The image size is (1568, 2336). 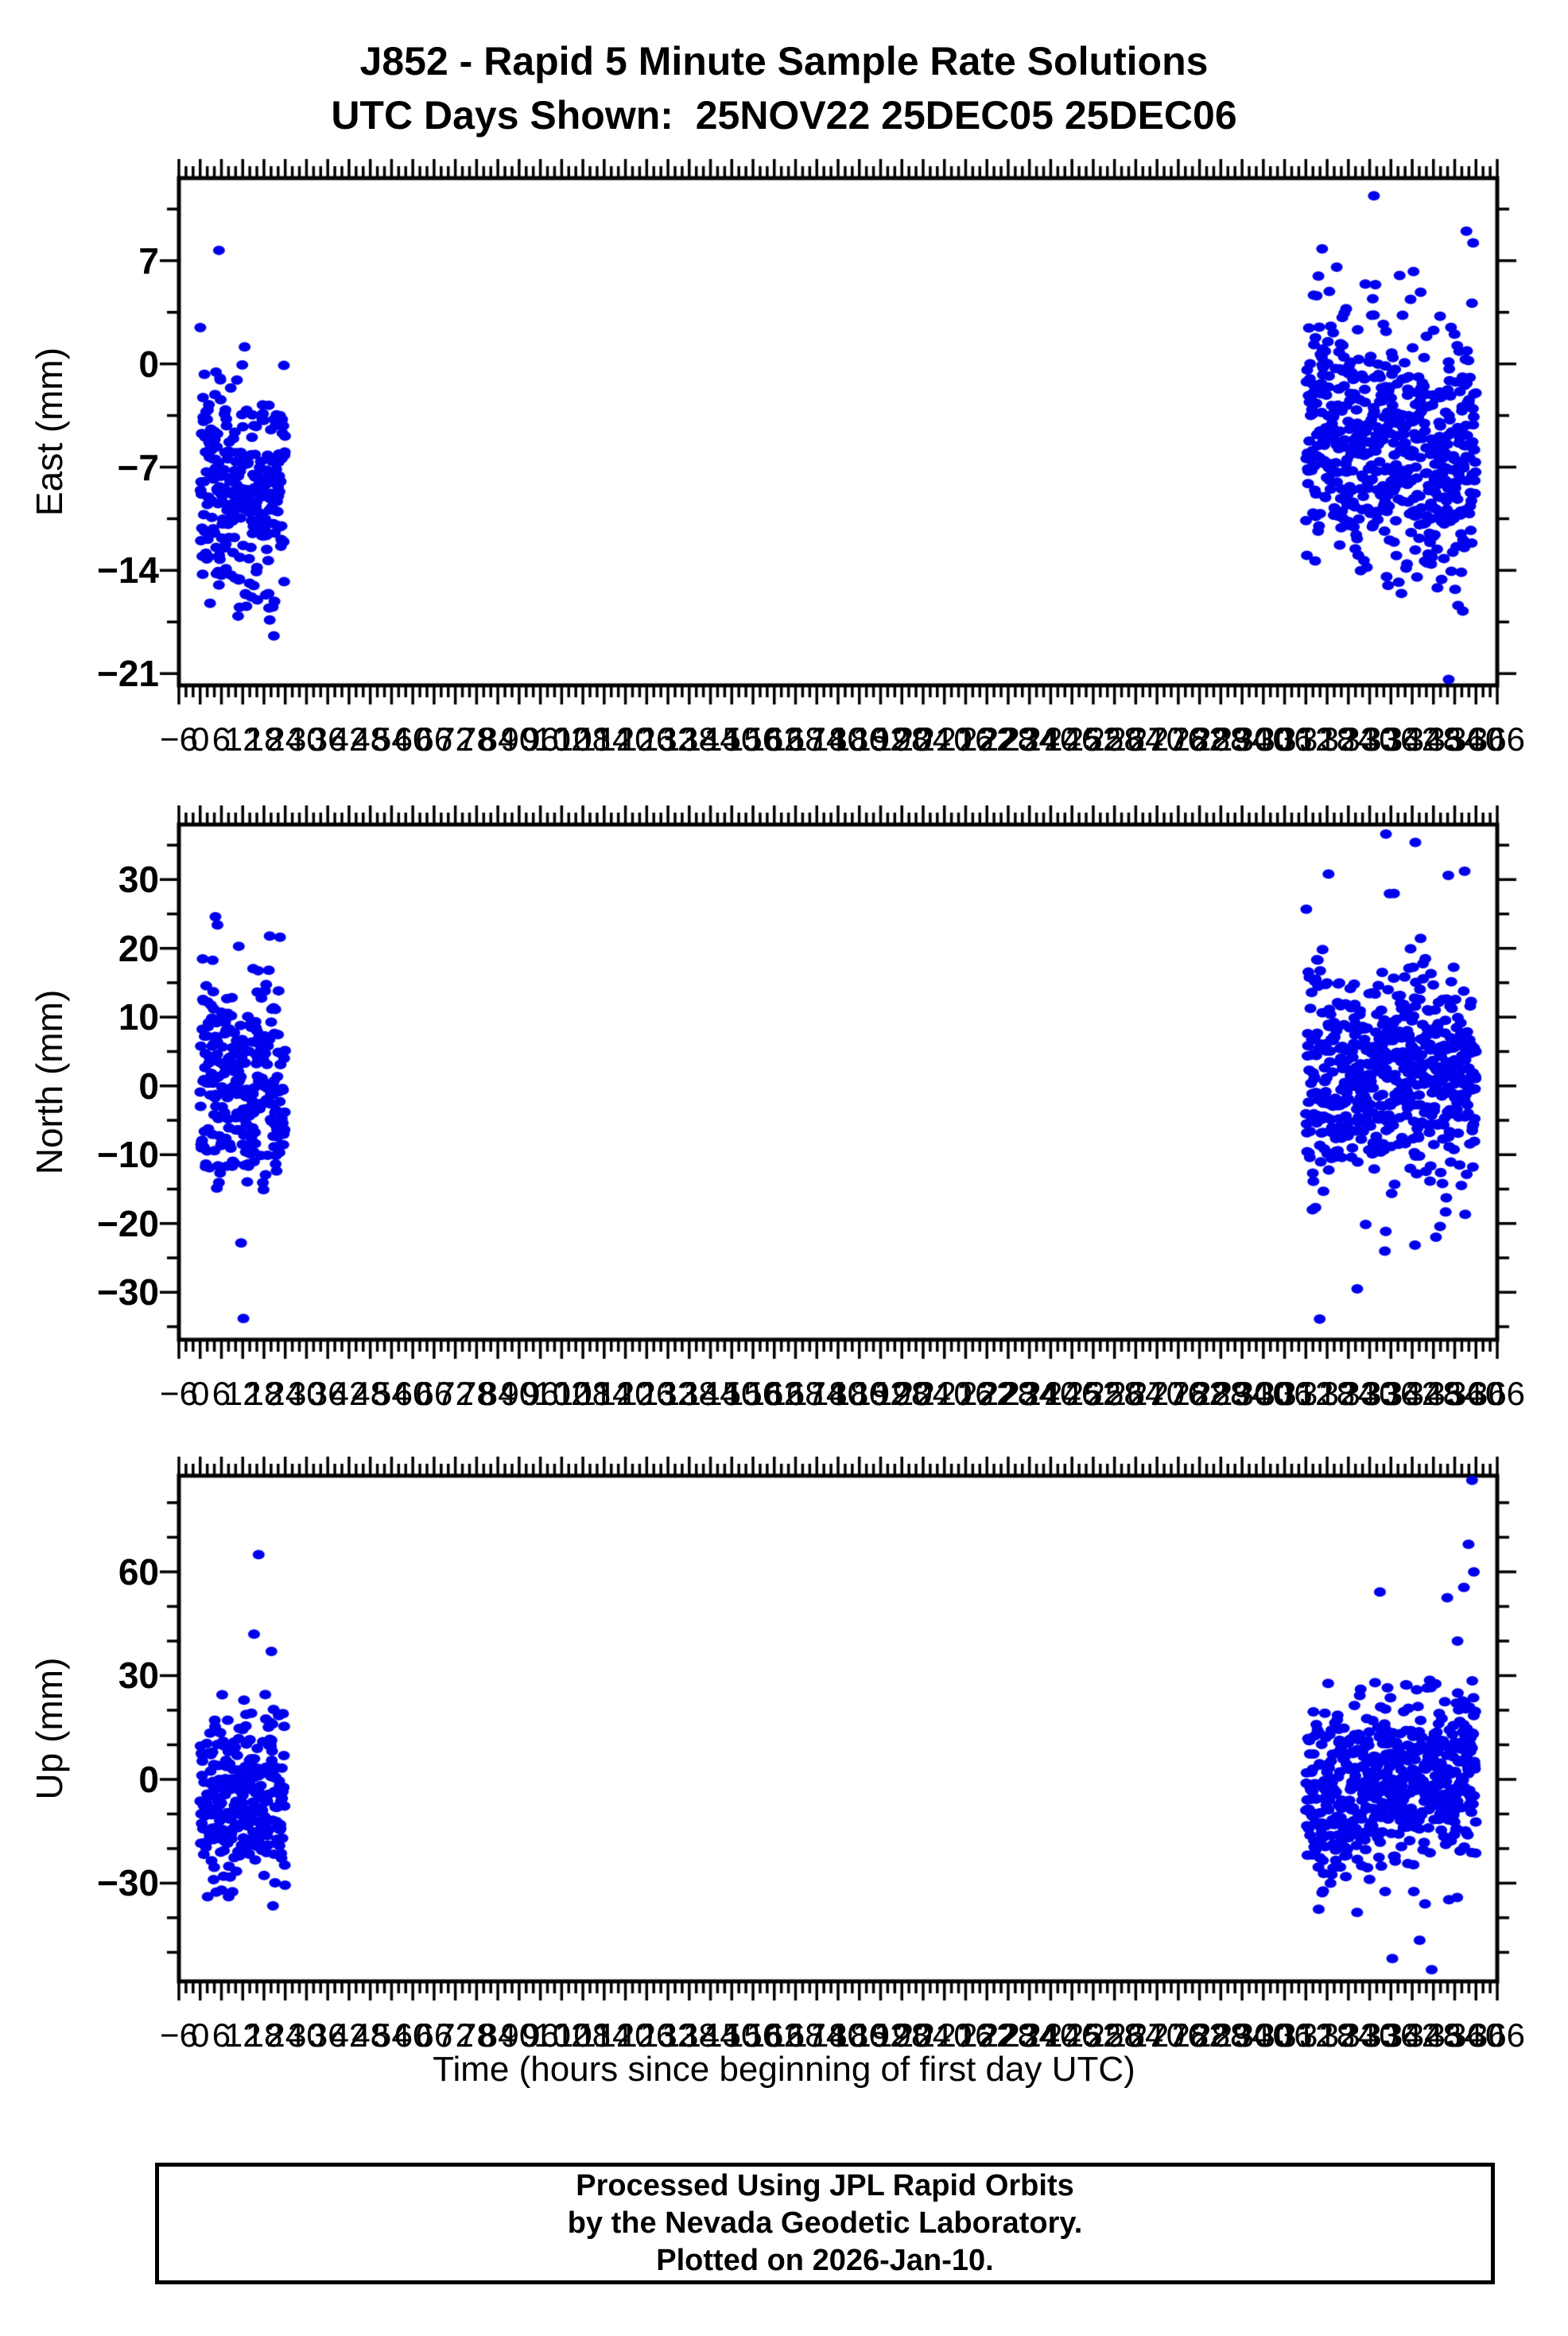 What do you see at coordinates (1454, 1393) in the screenshot?
I see `north-x-tick-label: 354` at bounding box center [1454, 1393].